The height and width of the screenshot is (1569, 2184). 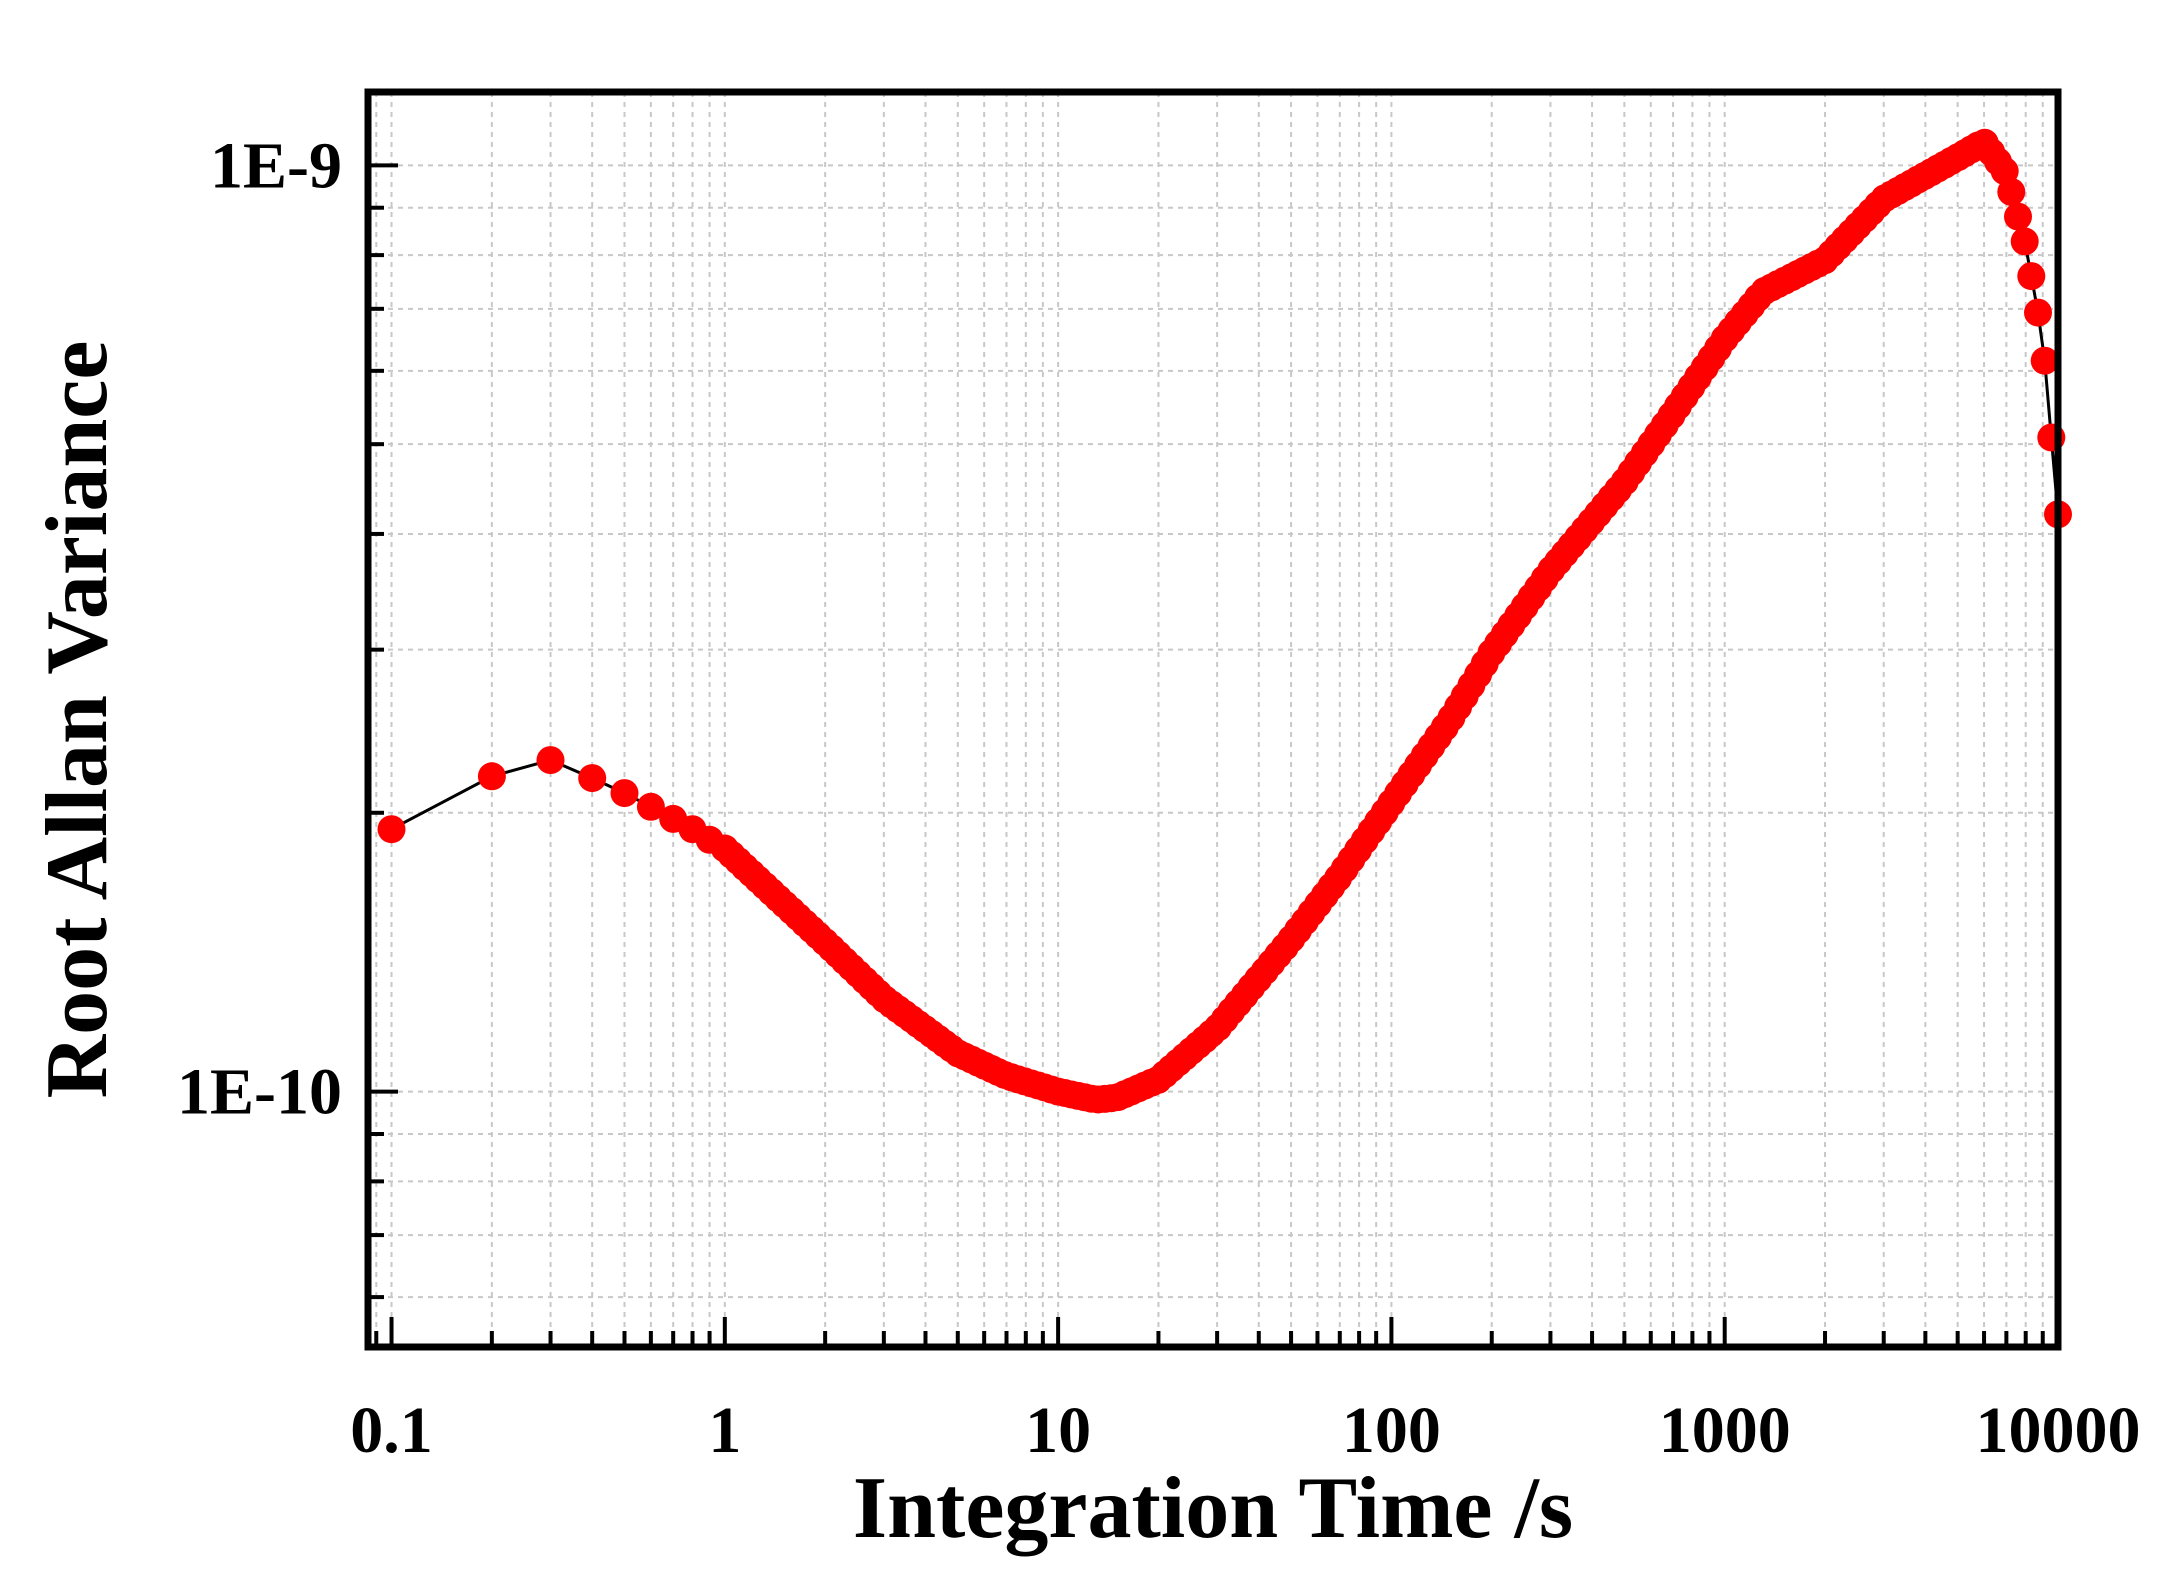 I want to click on y-axis-title: Root Allan Variance, so click(x=77, y=720).